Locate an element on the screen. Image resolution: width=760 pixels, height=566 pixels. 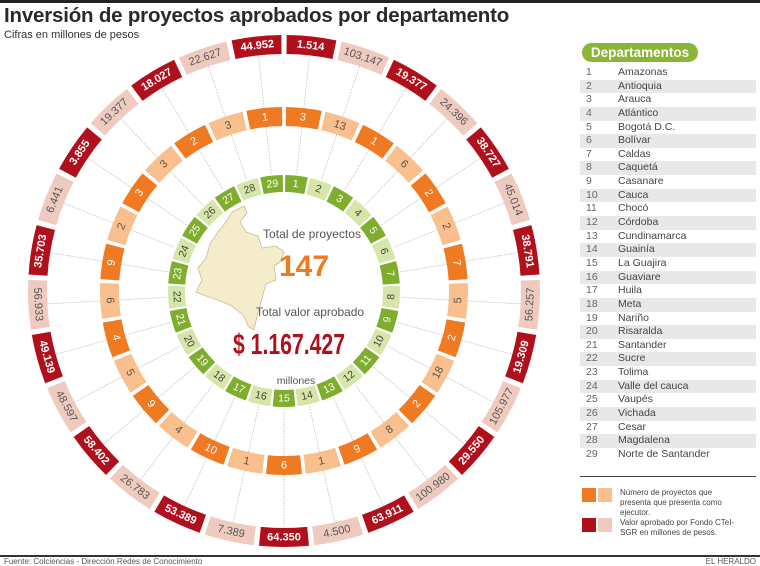
value-label: 35.703 is located at coordinates (40, 251).